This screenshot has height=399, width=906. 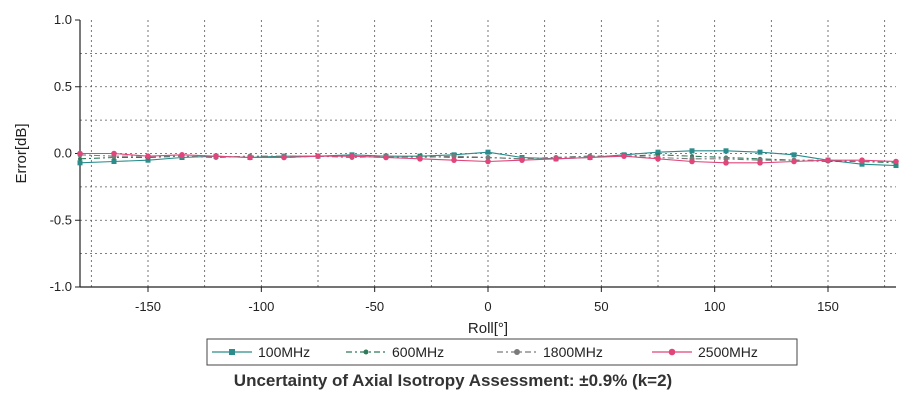 What do you see at coordinates (573, 352) in the screenshot?
I see `legend-label-1800MHz: 1800MHz` at bounding box center [573, 352].